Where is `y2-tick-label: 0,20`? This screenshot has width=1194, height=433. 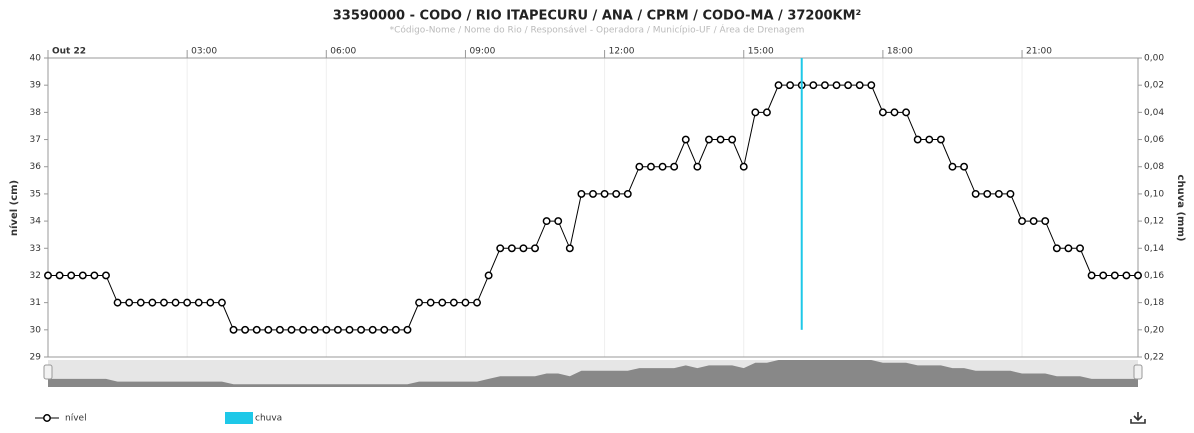
y2-tick-label: 0,20 is located at coordinates (1154, 330).